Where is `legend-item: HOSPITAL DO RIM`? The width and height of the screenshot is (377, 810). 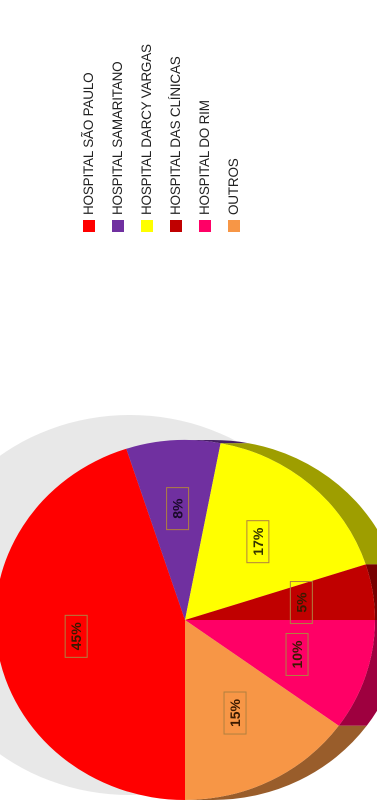 legend-item: HOSPITAL DO RIM is located at coordinates (204, 138).